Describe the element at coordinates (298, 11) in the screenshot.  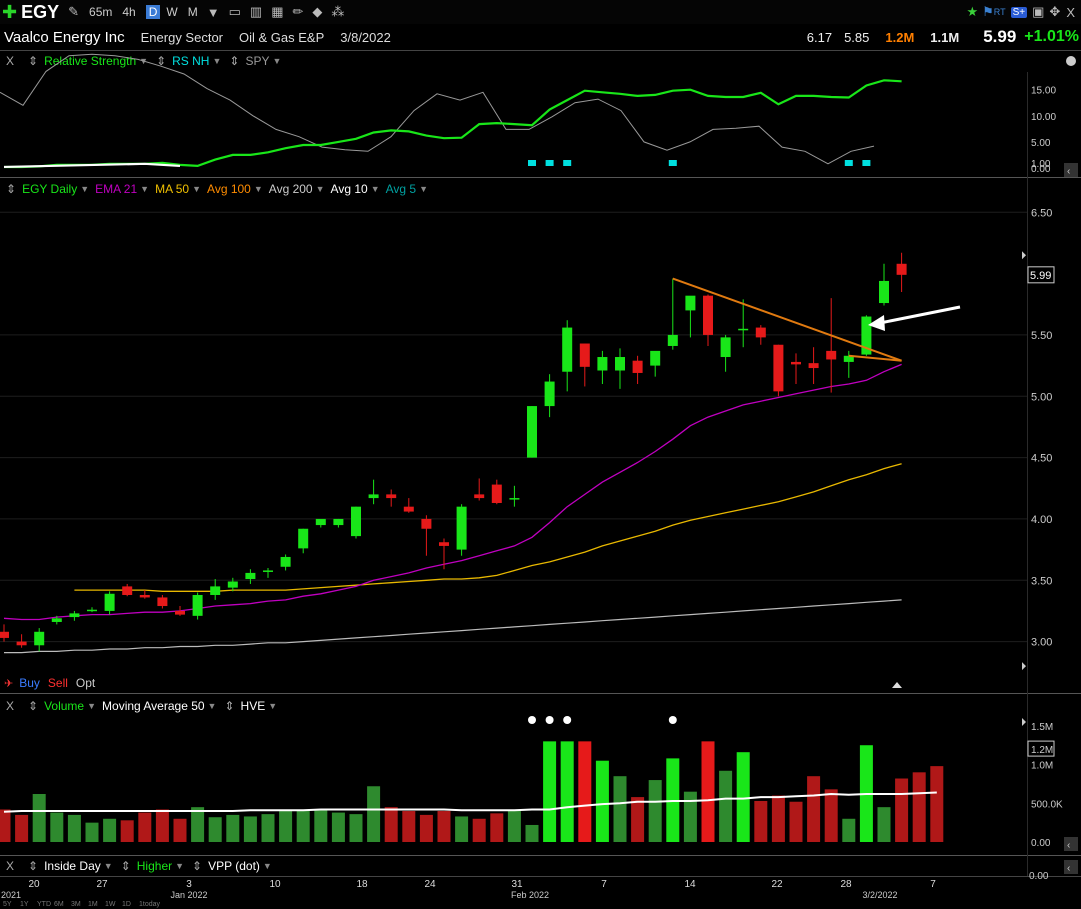
I see `pencil-icon: ✏` at that location.